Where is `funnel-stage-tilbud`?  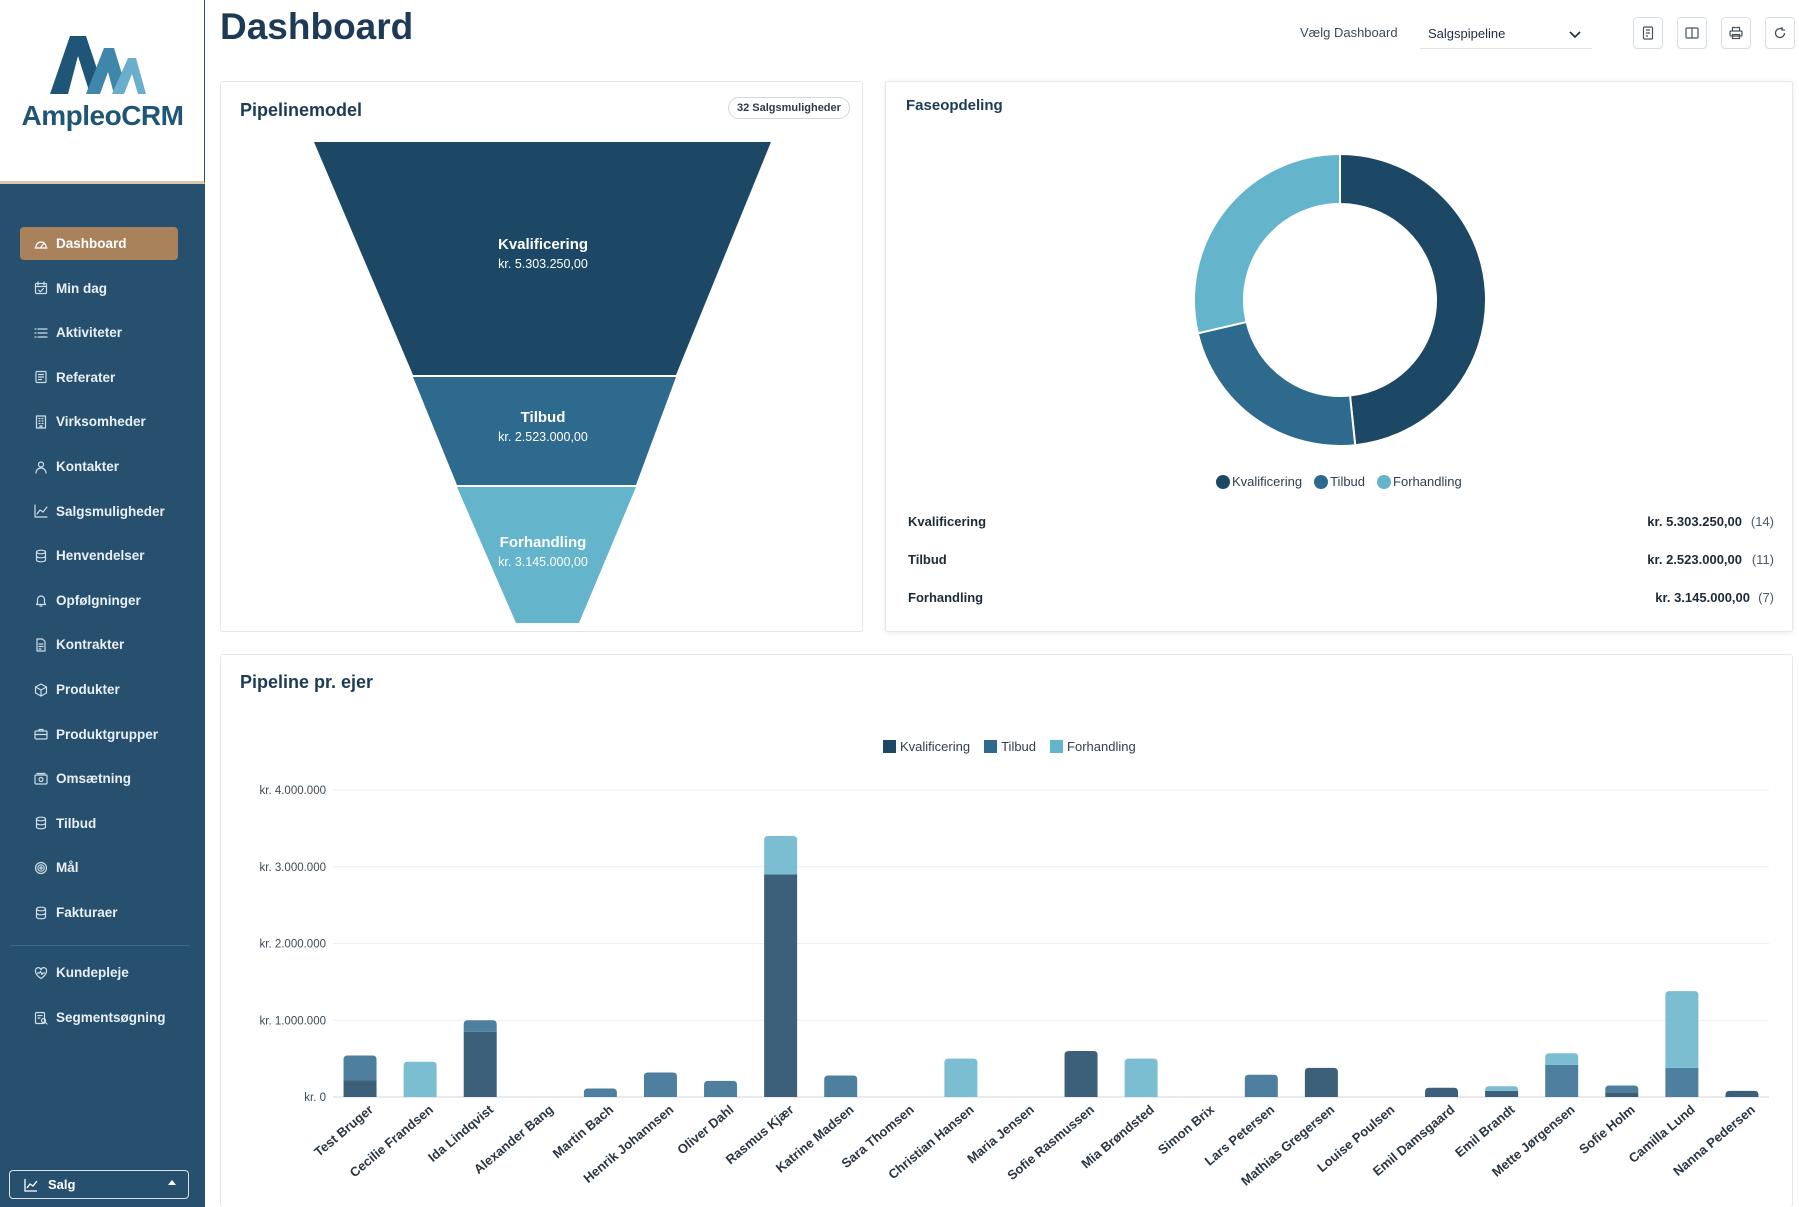
funnel-stage-tilbud is located at coordinates (544, 431).